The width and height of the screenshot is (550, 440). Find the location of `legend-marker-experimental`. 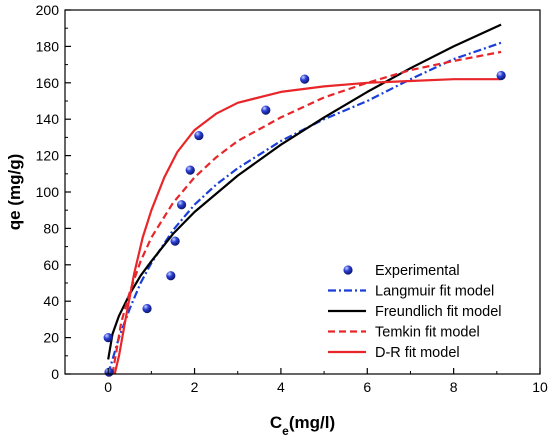

legend-marker-experimental is located at coordinates (348, 270).